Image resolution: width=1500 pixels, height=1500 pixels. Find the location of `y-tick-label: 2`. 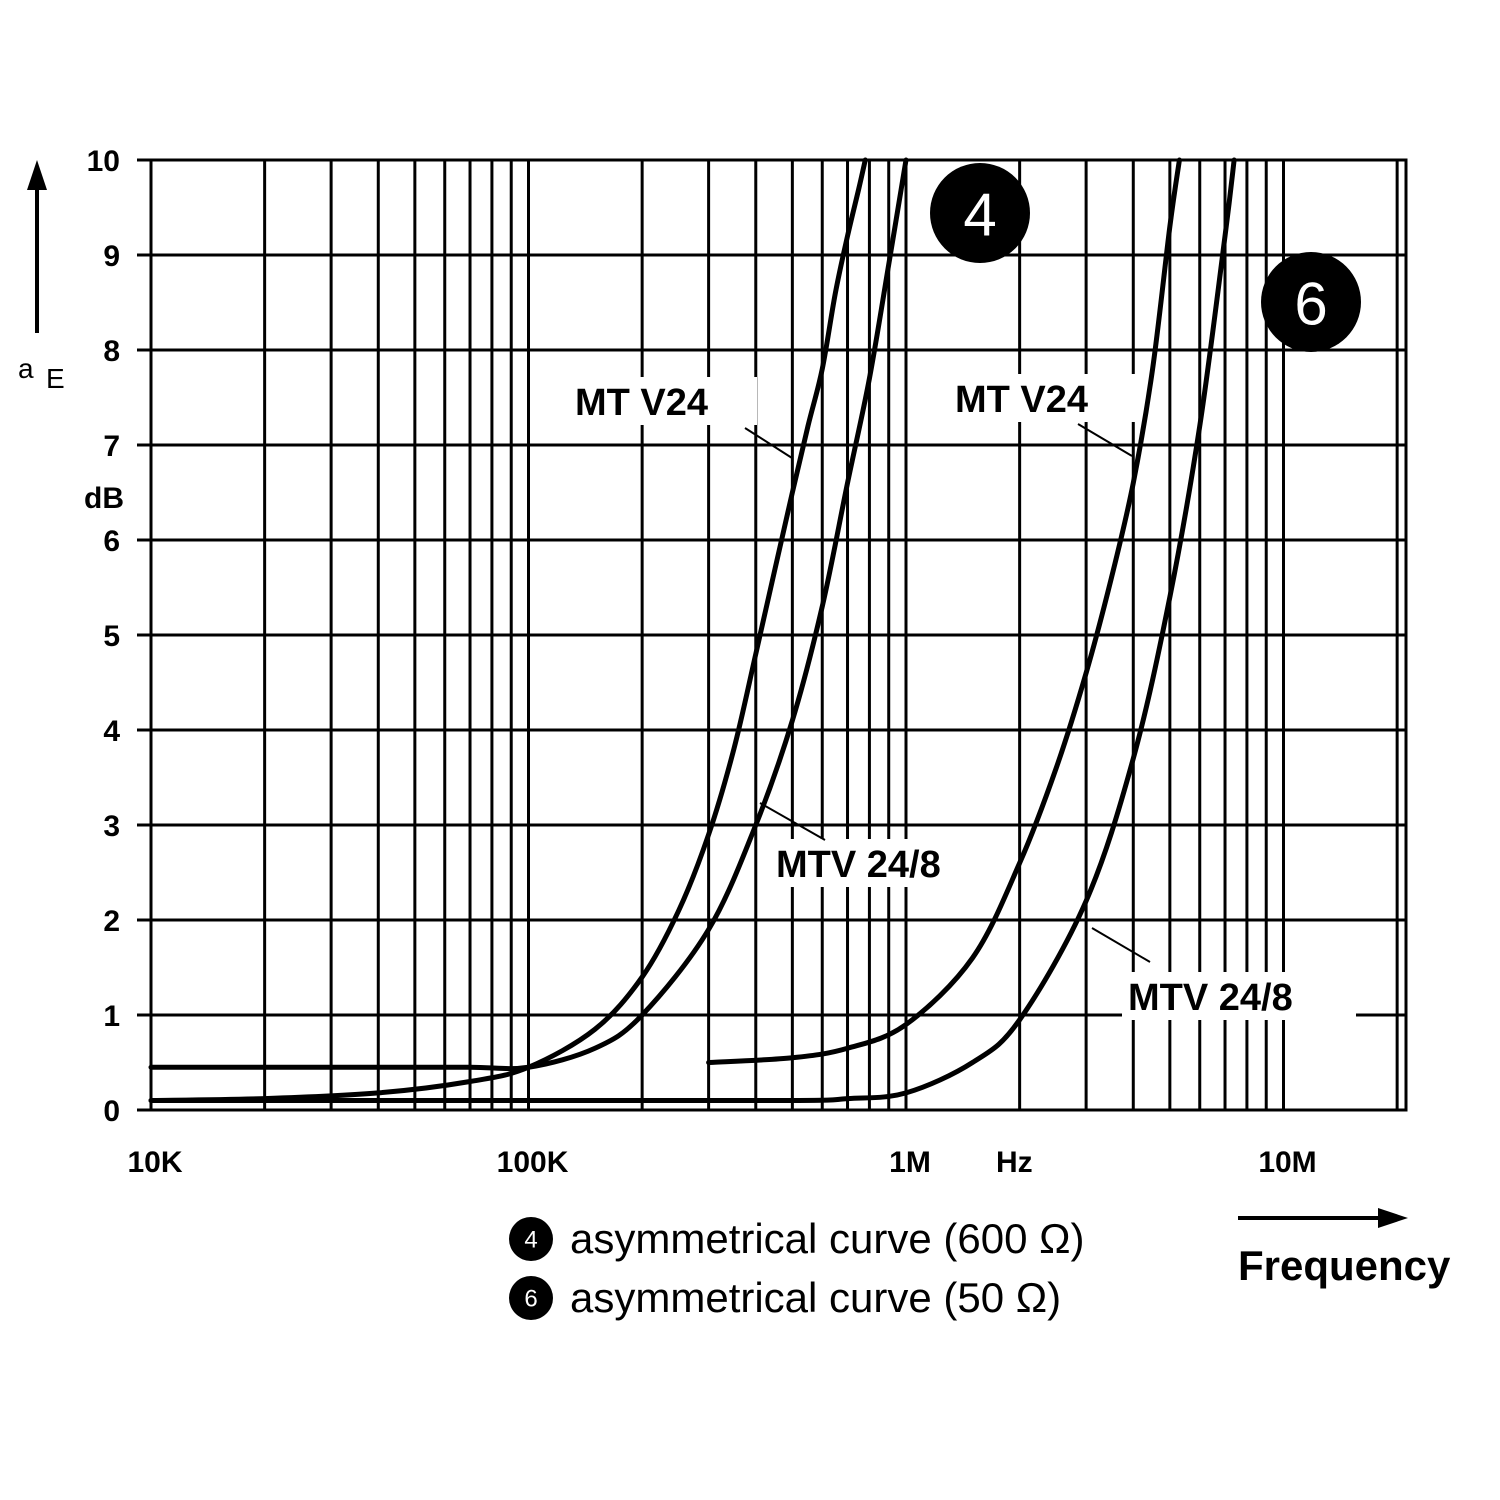

y-tick-label: 2 is located at coordinates (111, 921).